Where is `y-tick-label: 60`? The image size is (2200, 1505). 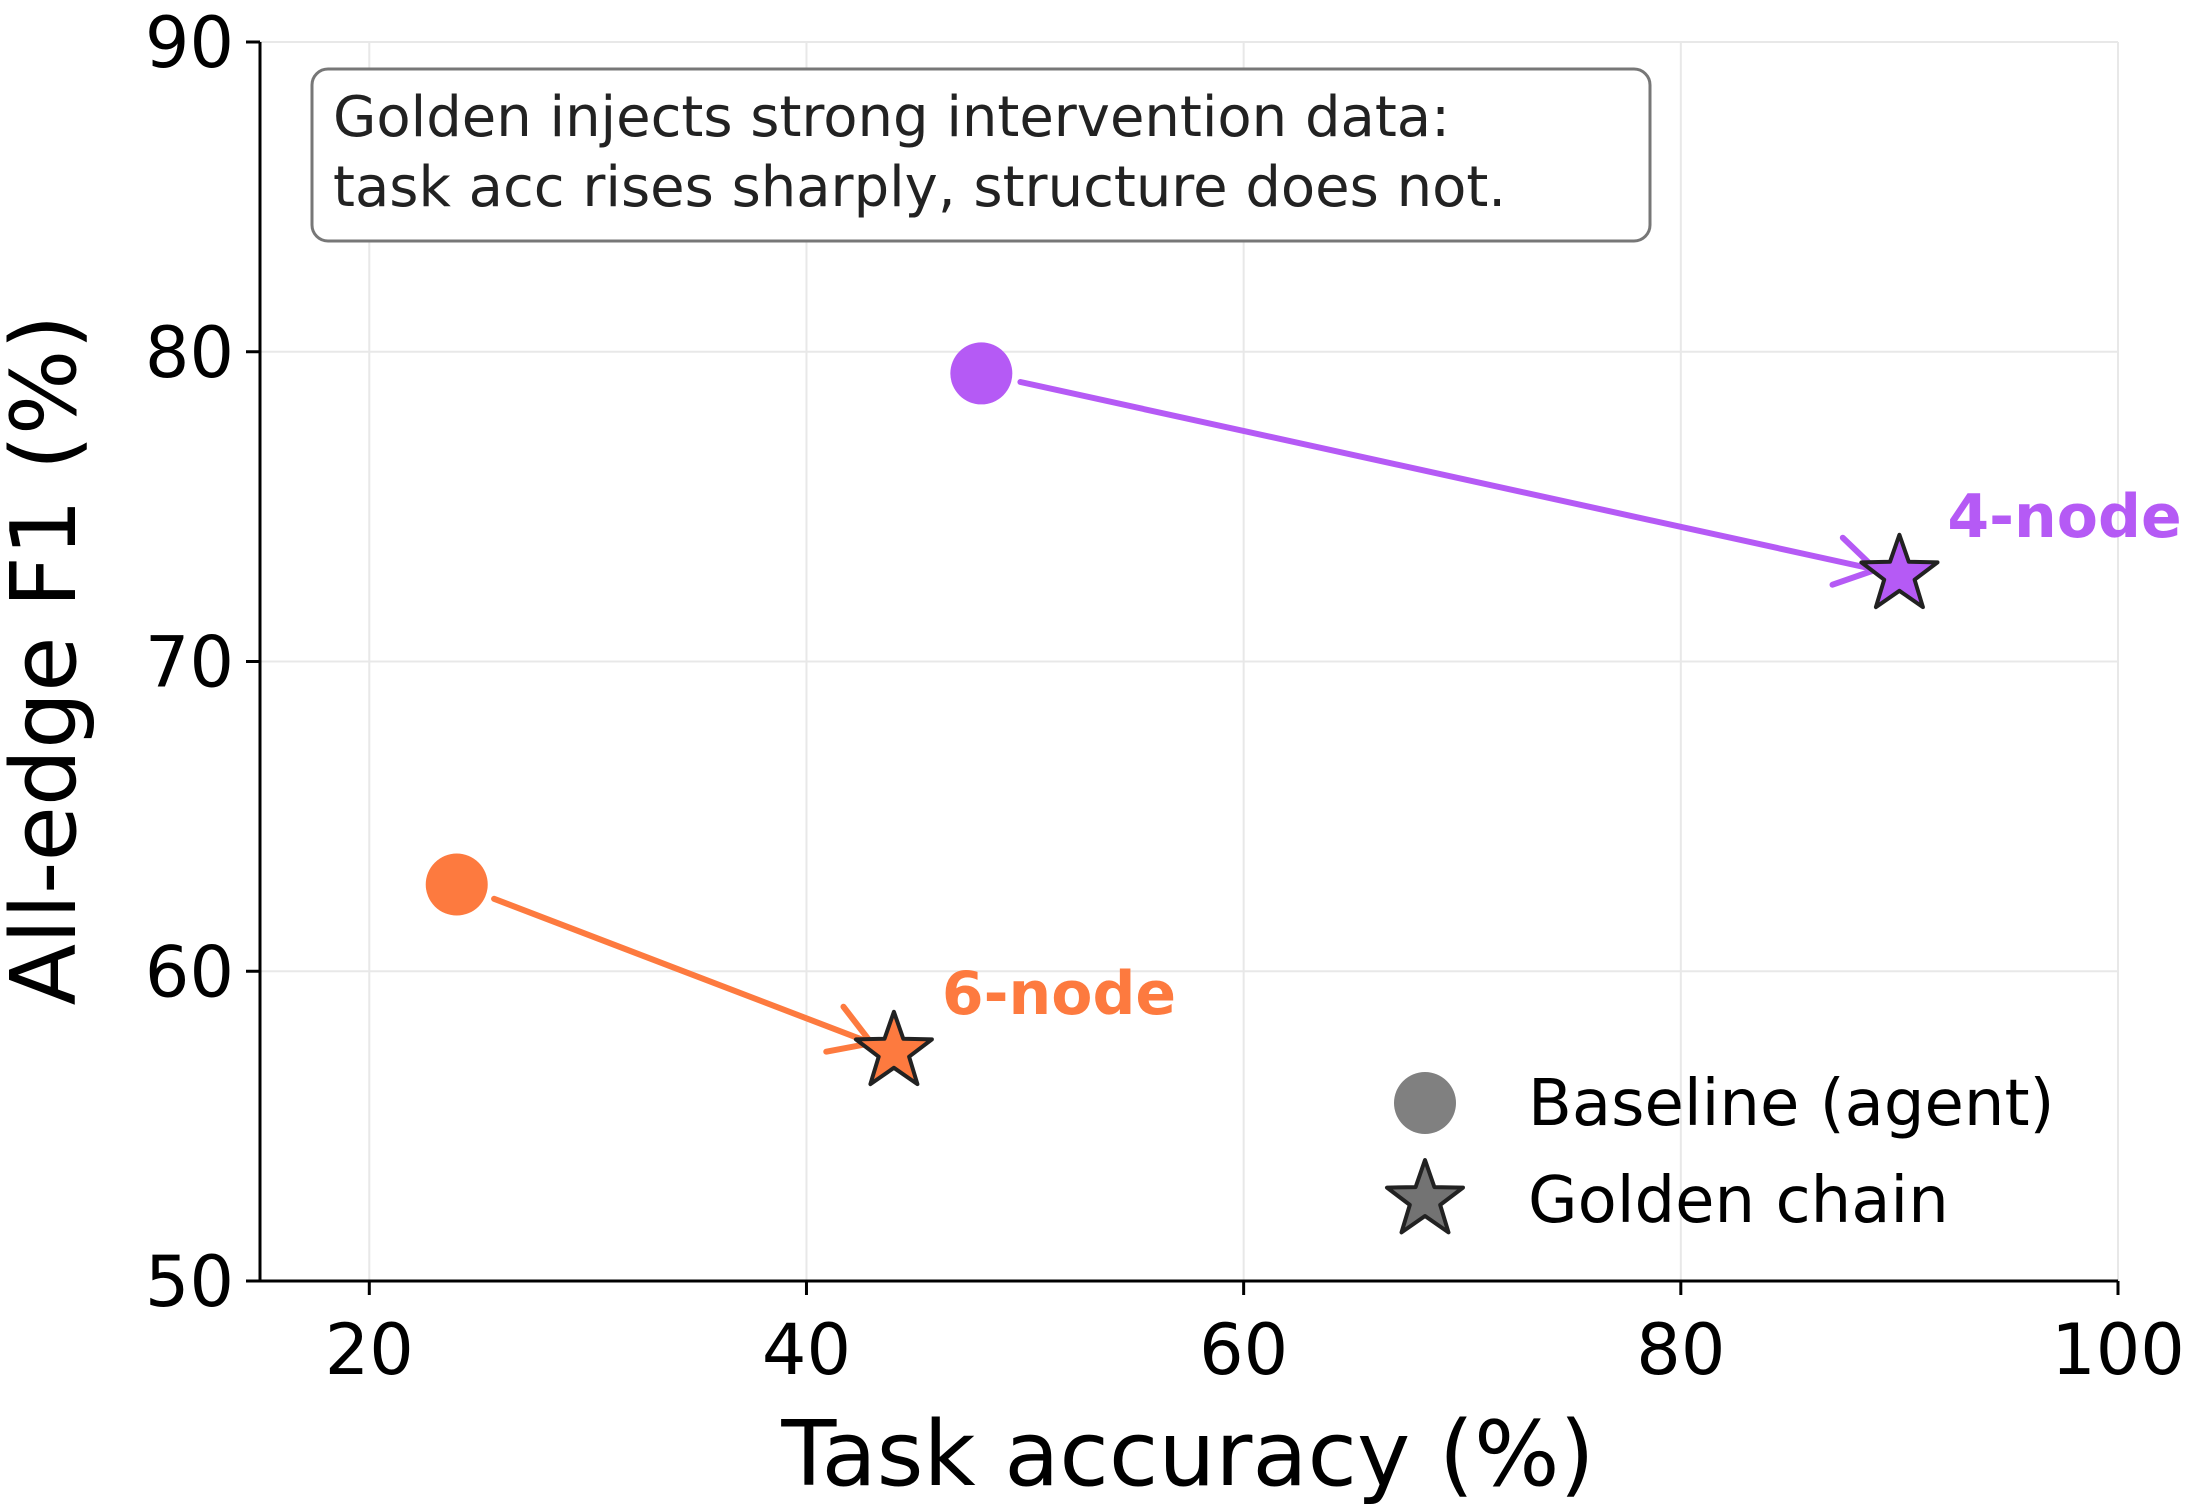
y-tick-label: 60 is located at coordinates (189, 972).